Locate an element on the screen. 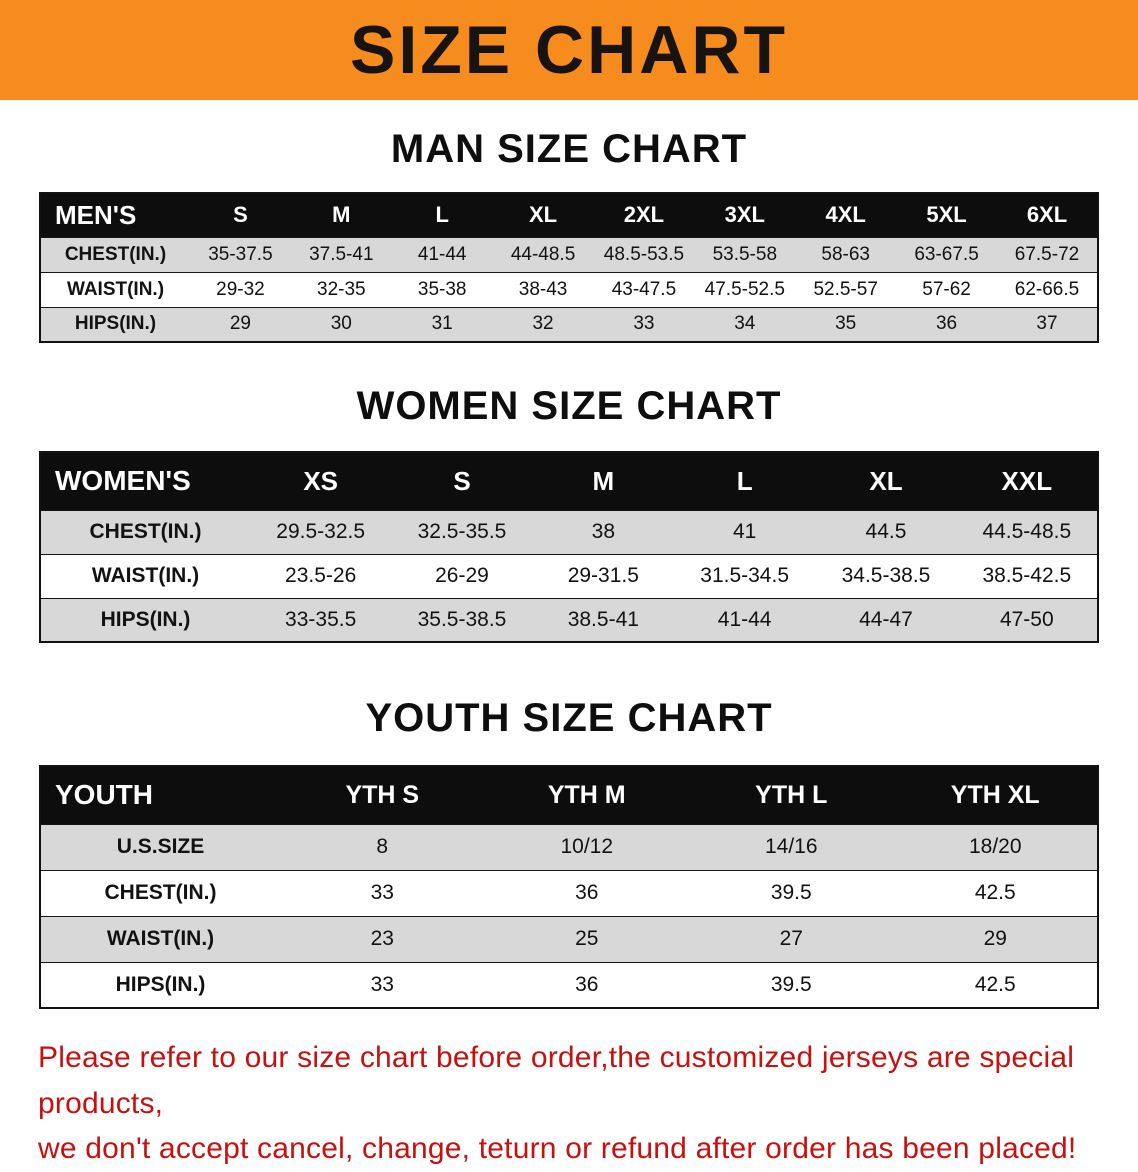 The height and width of the screenshot is (1172, 1138). size-value-cell: 63-67.5 is located at coordinates (946, 254).